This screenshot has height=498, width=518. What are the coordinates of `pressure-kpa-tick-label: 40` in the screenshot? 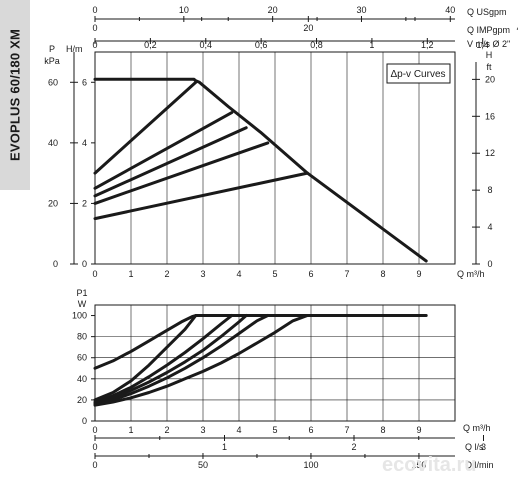 It's located at (53, 143).